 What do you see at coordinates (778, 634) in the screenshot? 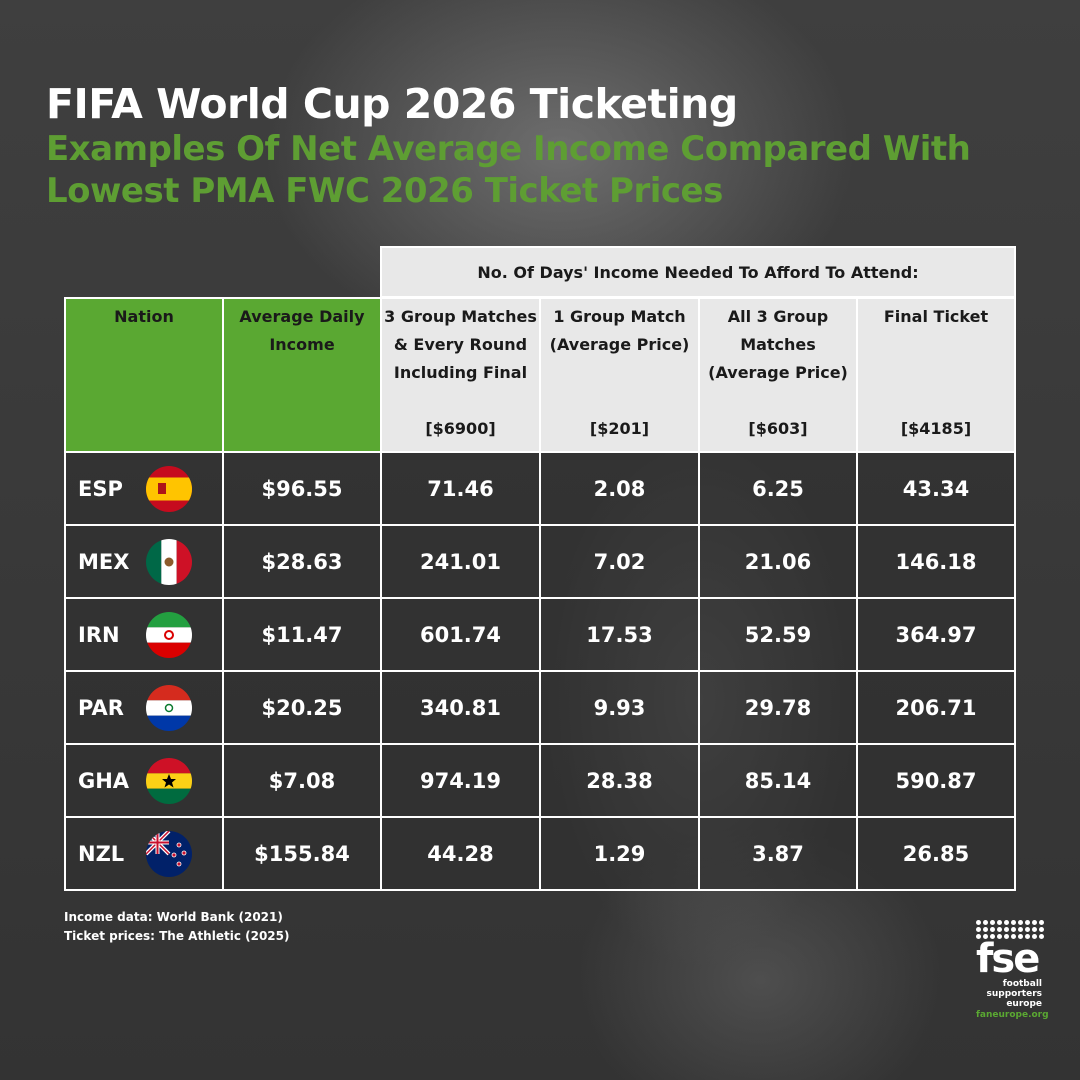
I see `days-value-cell: 52.59` at bounding box center [778, 634].